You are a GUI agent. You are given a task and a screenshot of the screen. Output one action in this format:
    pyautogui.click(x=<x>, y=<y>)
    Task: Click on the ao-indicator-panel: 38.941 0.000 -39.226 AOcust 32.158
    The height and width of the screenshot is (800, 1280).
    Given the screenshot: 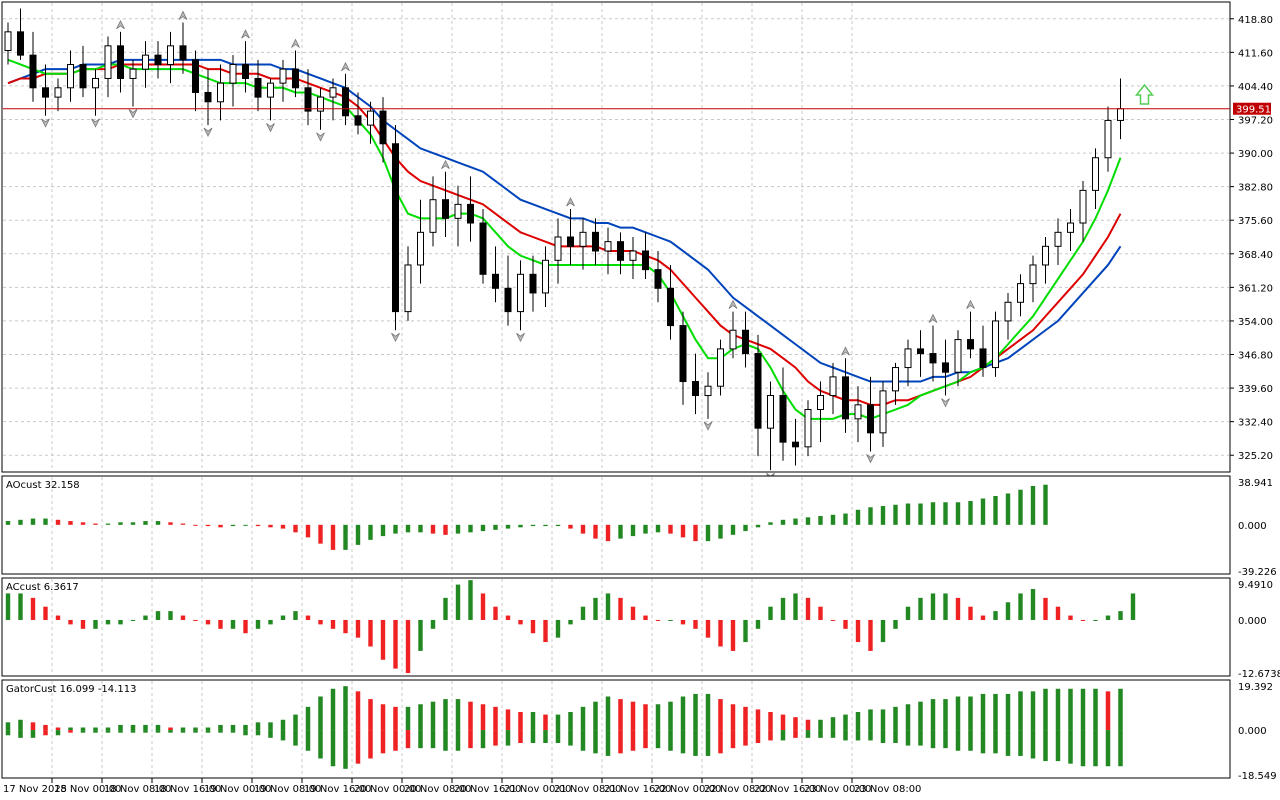 What is the action you would take?
    pyautogui.click(x=639, y=526)
    